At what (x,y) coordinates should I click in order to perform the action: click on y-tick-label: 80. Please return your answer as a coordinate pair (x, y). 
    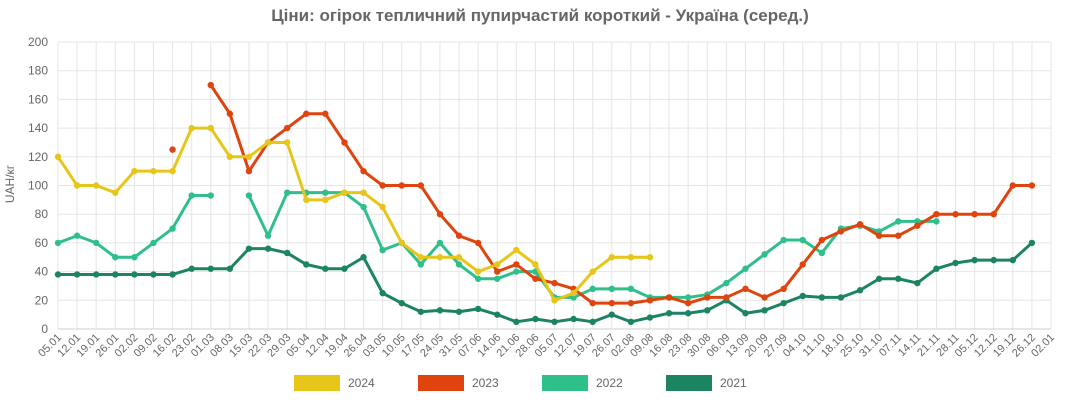
    Looking at the image, I should click on (42, 214).